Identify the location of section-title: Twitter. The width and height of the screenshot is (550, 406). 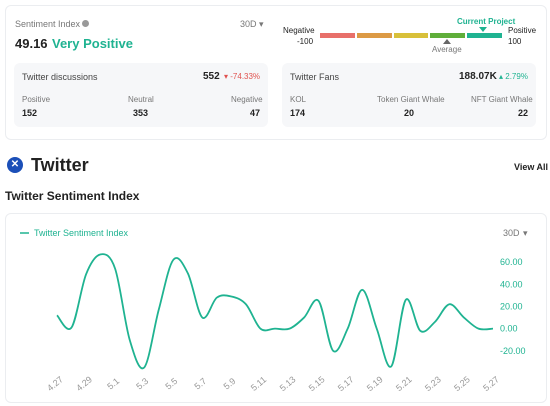
(60, 165).